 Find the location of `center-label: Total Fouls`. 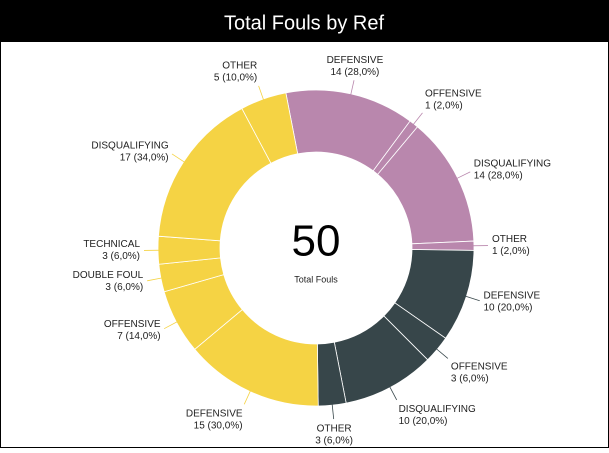

center-label: Total Fouls is located at coordinates (316, 279).